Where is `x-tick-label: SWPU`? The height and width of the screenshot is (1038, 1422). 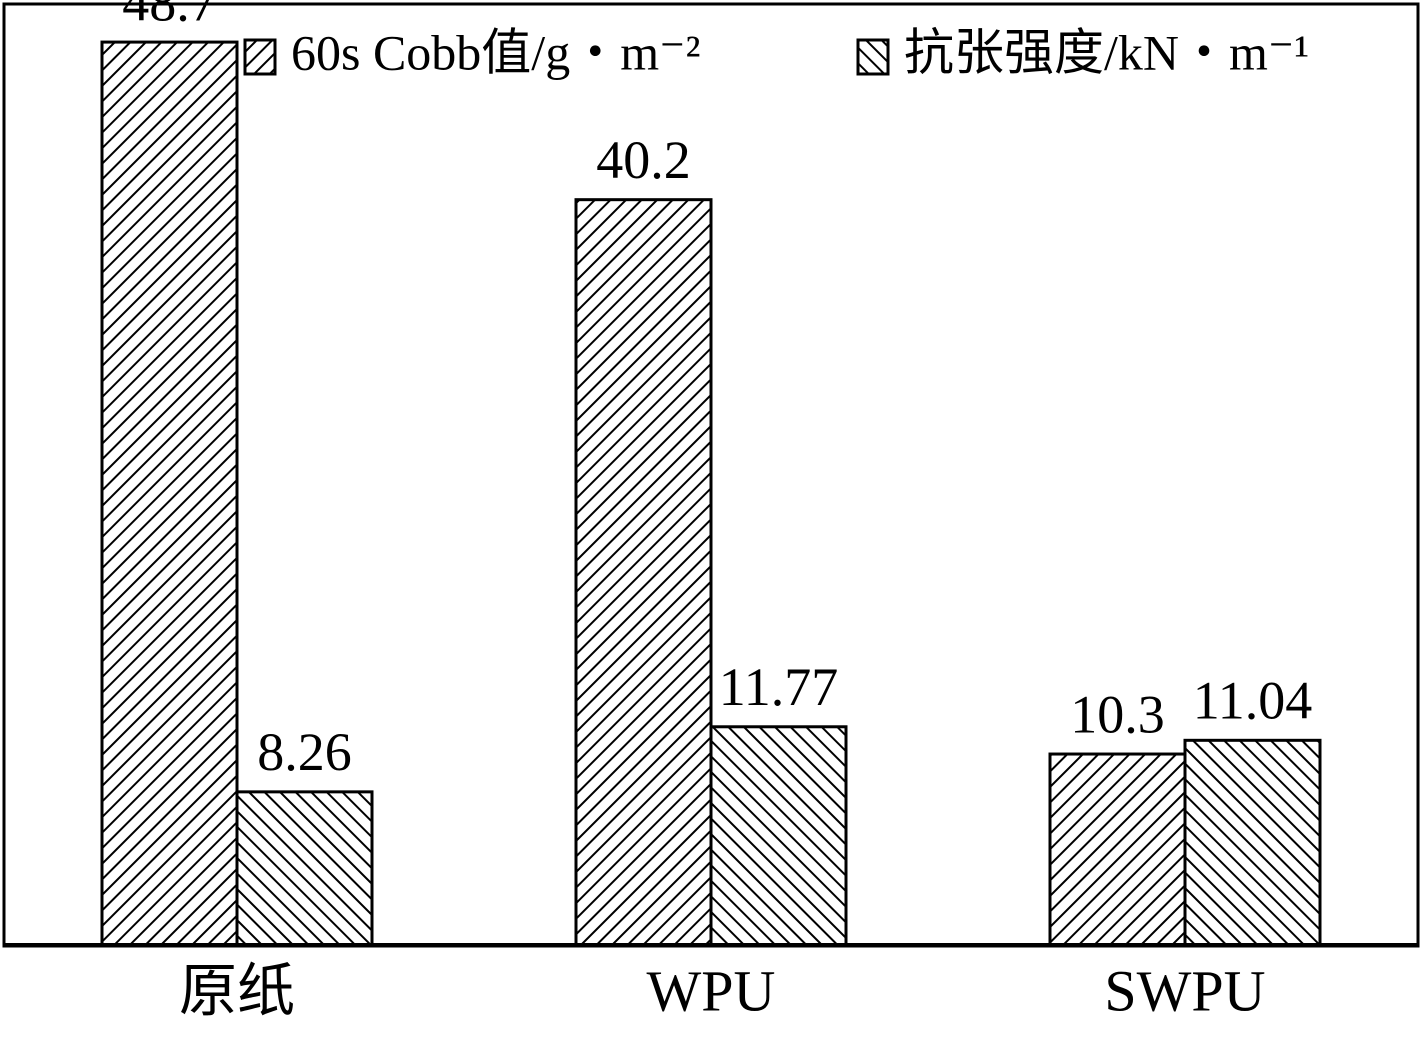 x-tick-label: SWPU is located at coordinates (1184, 990).